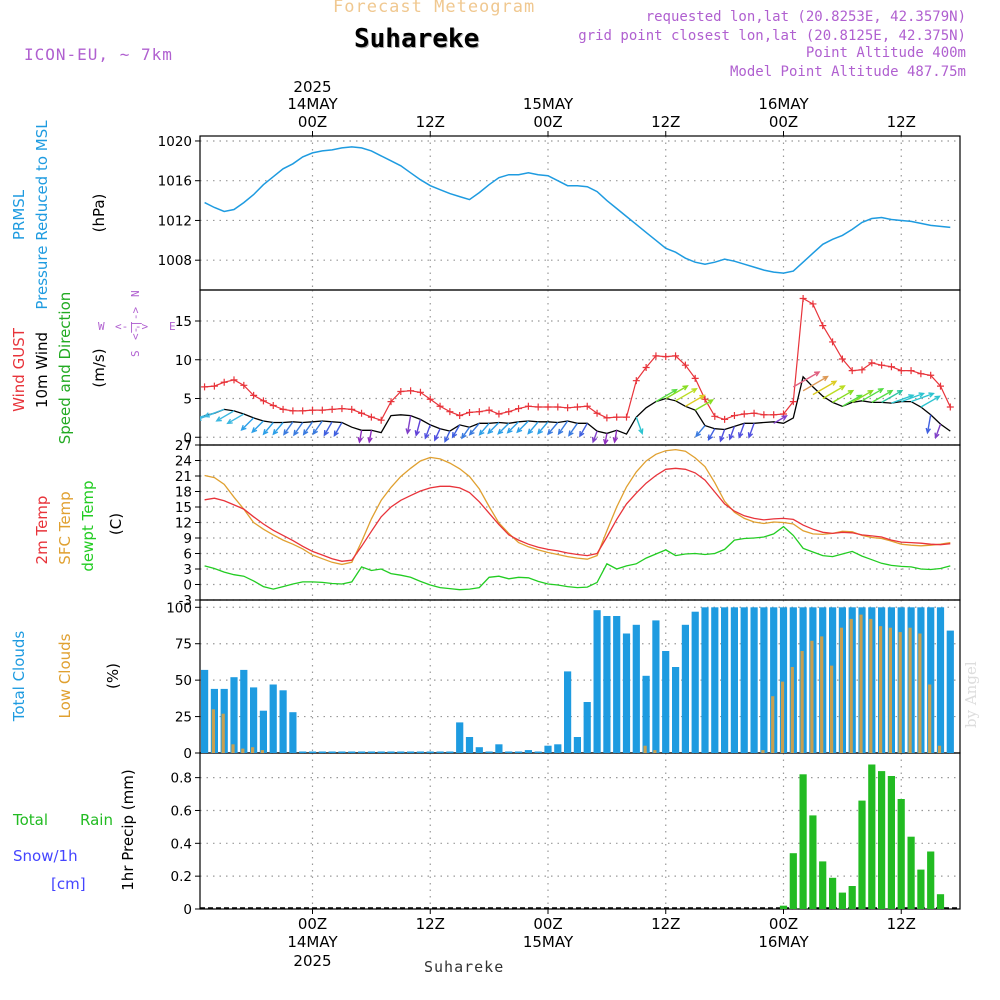 This screenshot has height=1000, width=1000. Describe the element at coordinates (116, 524) in the screenshot. I see `temp-unit: (C)` at that location.